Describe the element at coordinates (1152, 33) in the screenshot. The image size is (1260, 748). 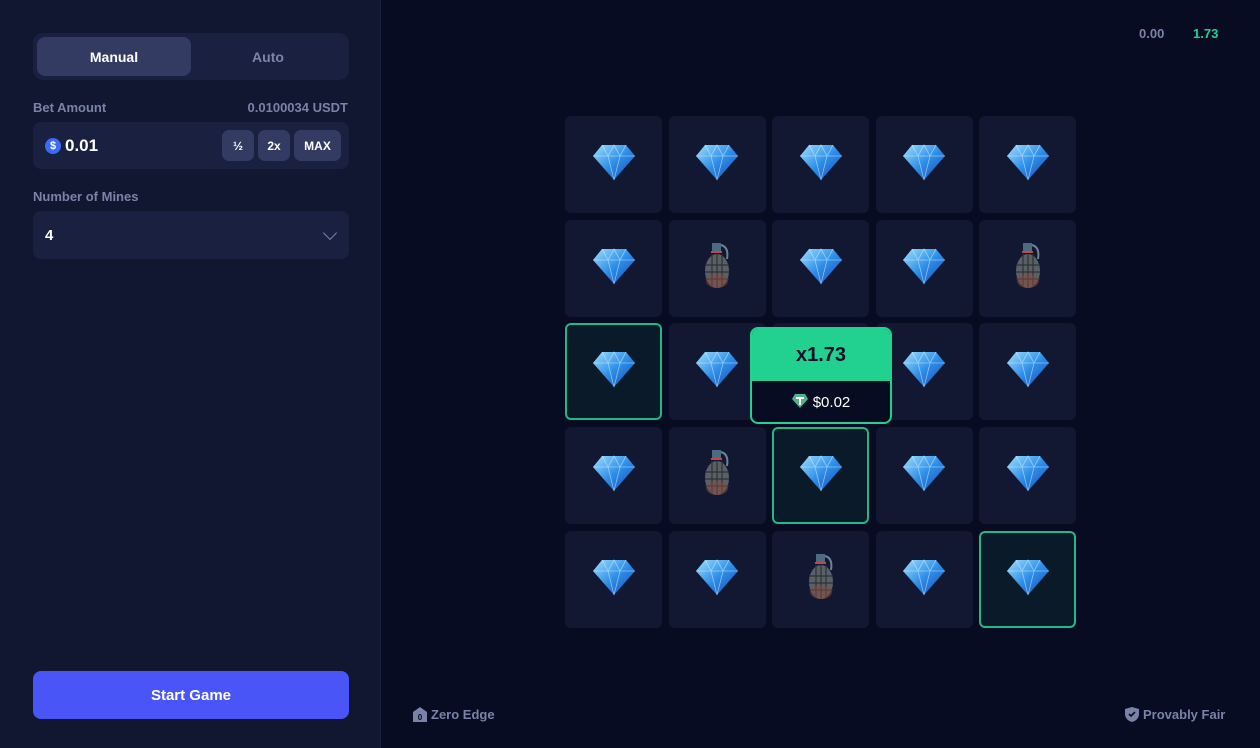
I see `profit-value: 0.00` at that location.